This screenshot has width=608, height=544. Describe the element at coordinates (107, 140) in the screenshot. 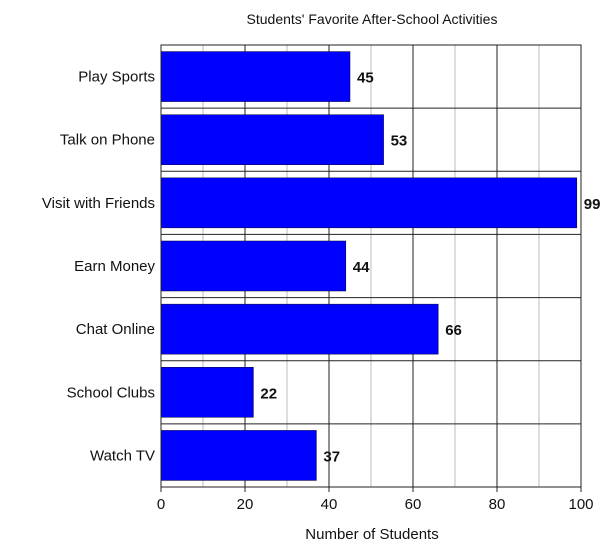

I see `category-label: Talk on Phone` at that location.